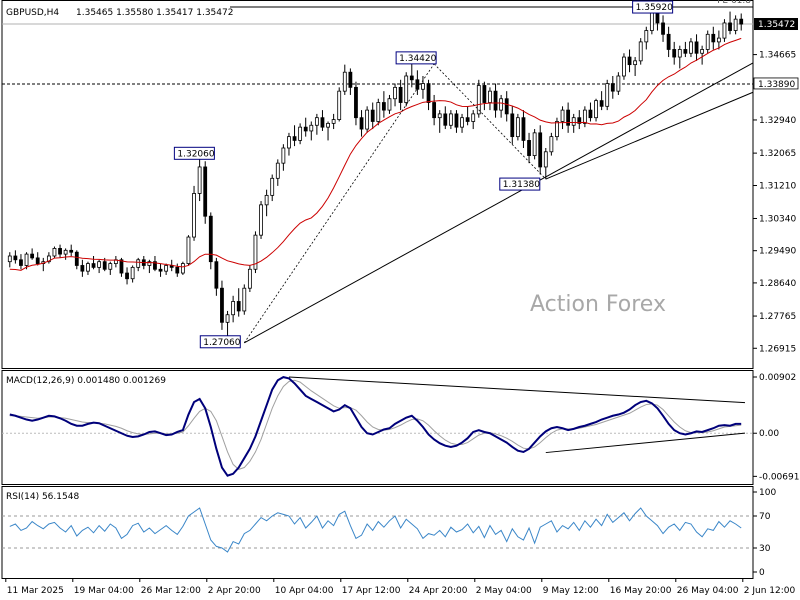 The width and height of the screenshot is (800, 600). What do you see at coordinates (777, 56) in the screenshot?
I see `price-tick-label: 1.34665` at bounding box center [777, 56].